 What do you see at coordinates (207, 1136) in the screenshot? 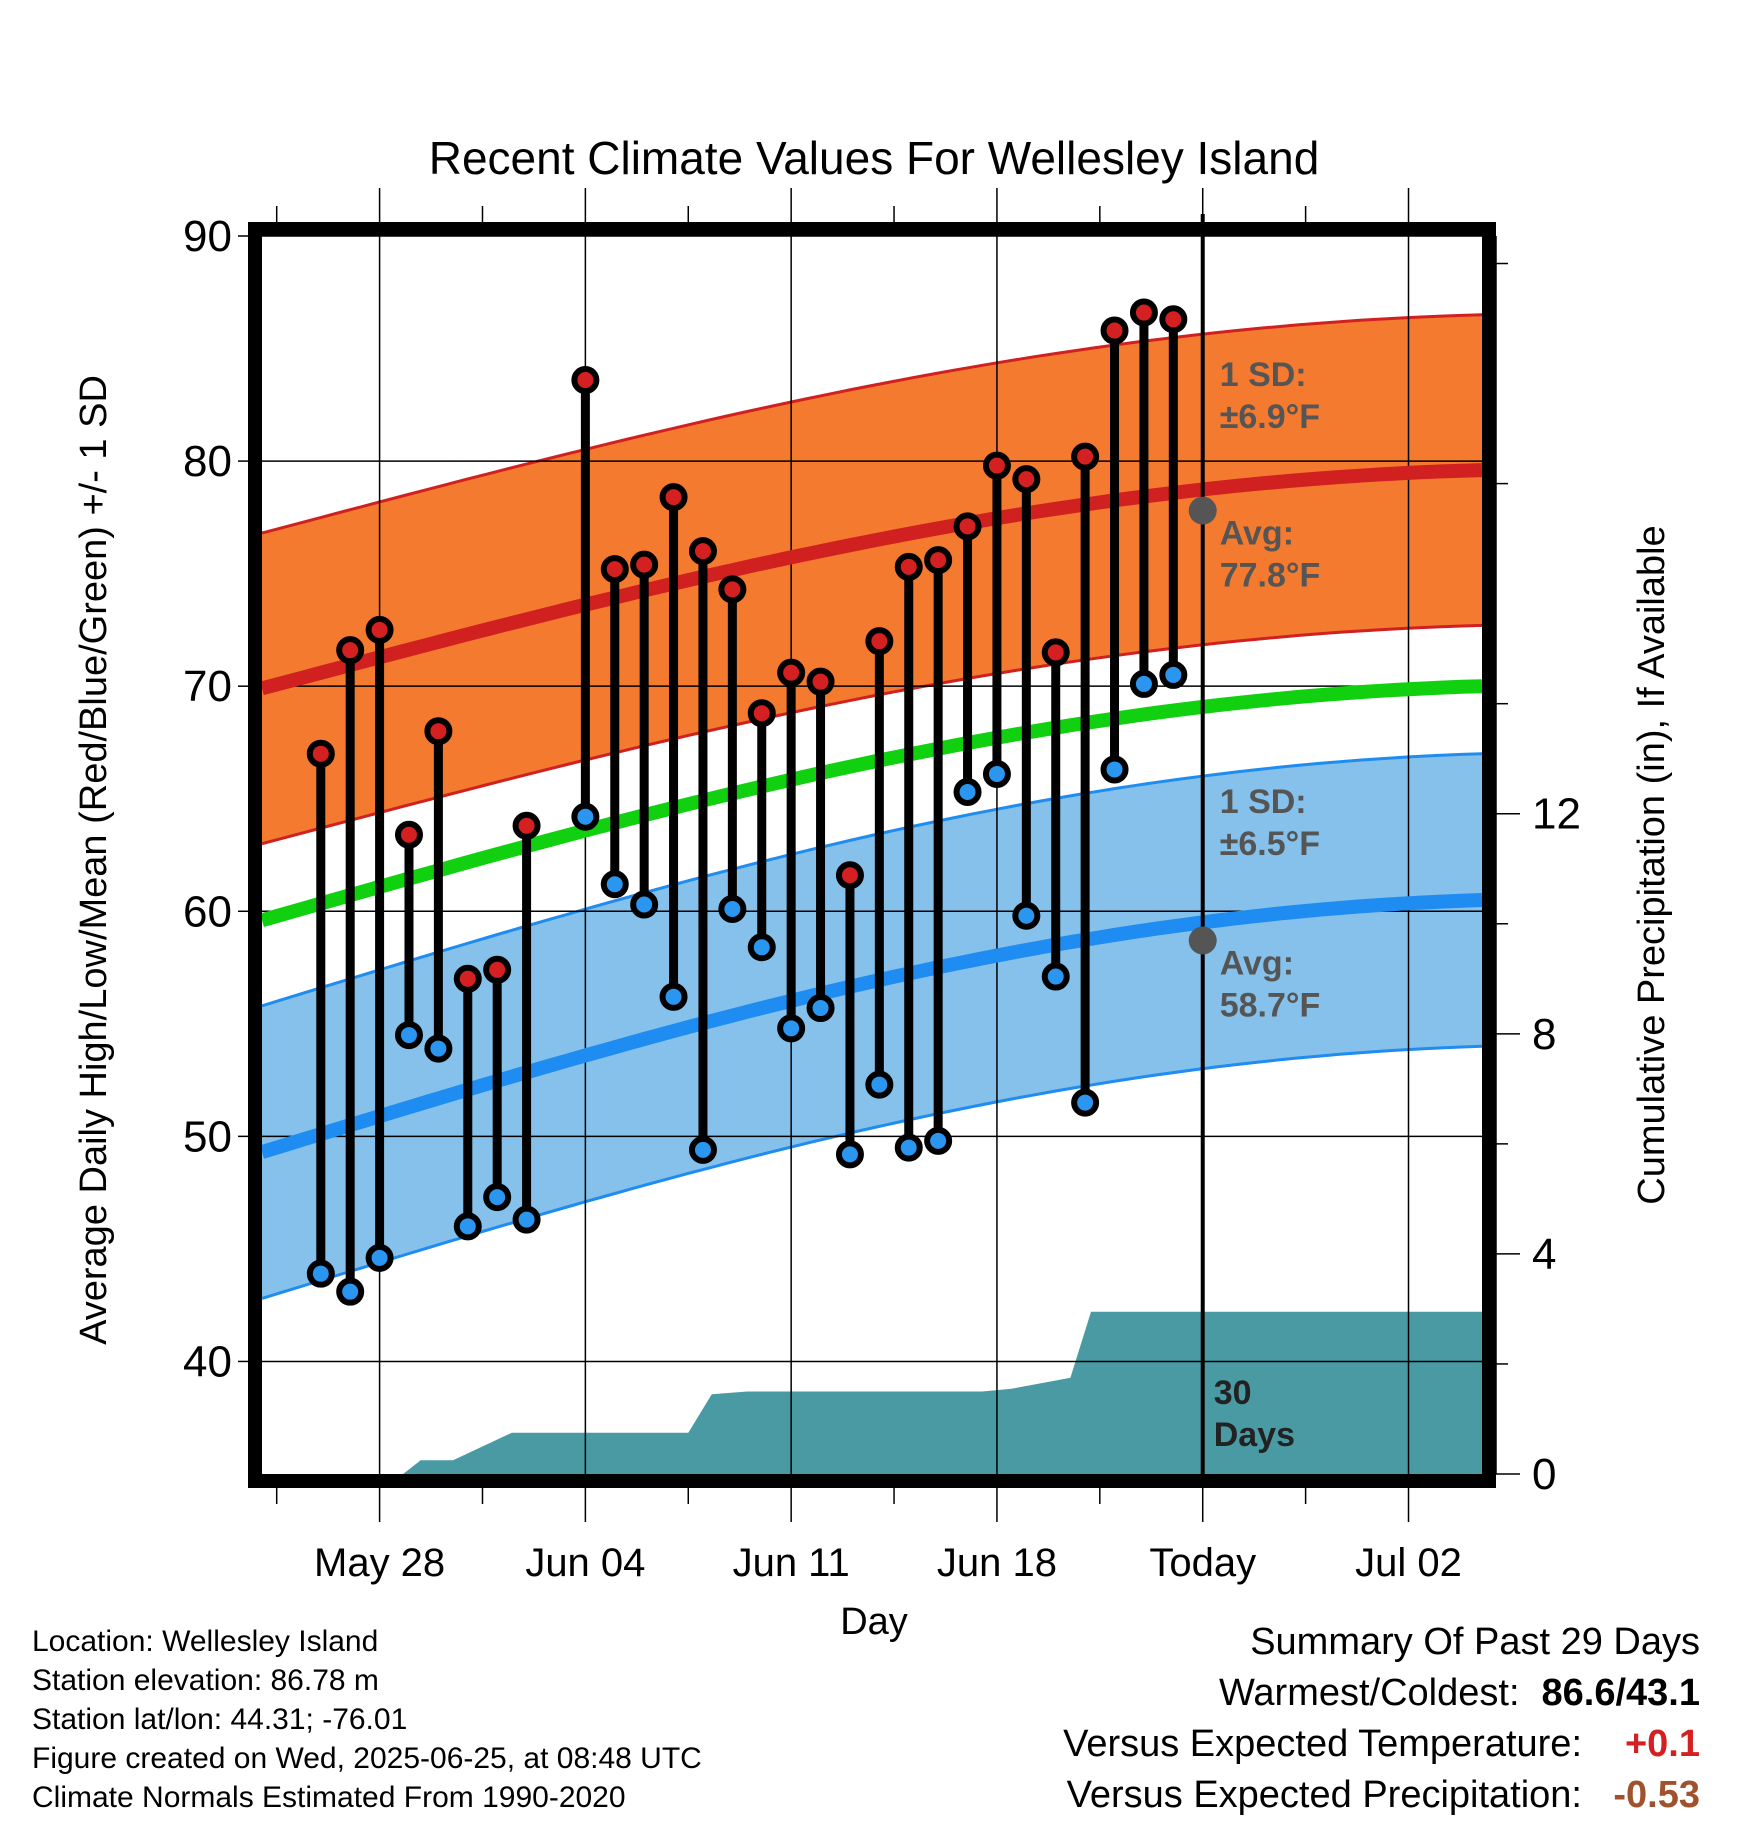
I see `y-tick-label: 50` at bounding box center [207, 1136].